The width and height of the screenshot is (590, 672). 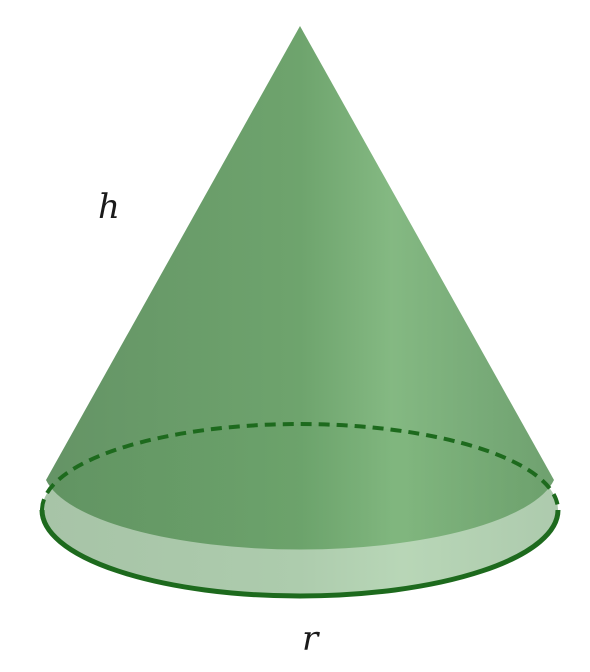 What do you see at coordinates (109, 207) in the screenshot?
I see `height-label: h` at bounding box center [109, 207].